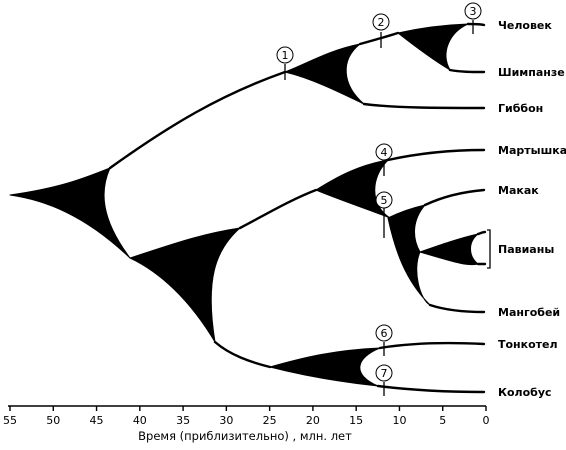 This screenshot has width=566, height=450. What do you see at coordinates (278, 209) in the screenshot?
I see `branch-catarrhine-upper` at bounding box center [278, 209].